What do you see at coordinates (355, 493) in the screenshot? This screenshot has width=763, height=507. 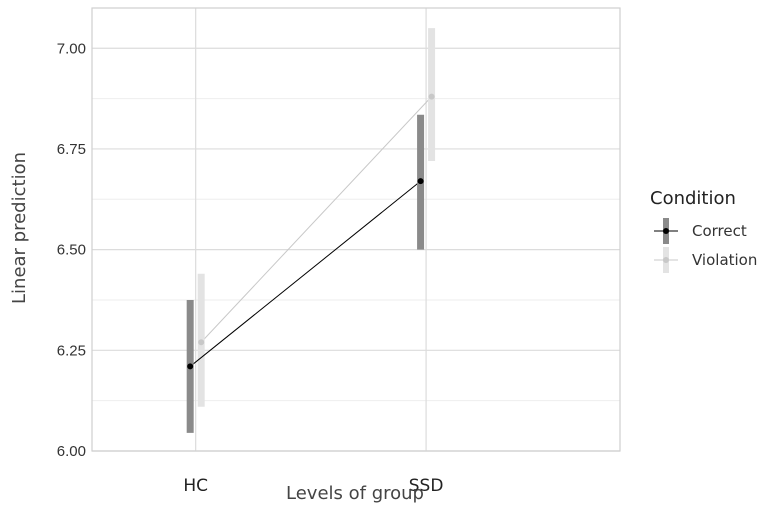 I see `x-axis-title: Levels of group` at bounding box center [355, 493].